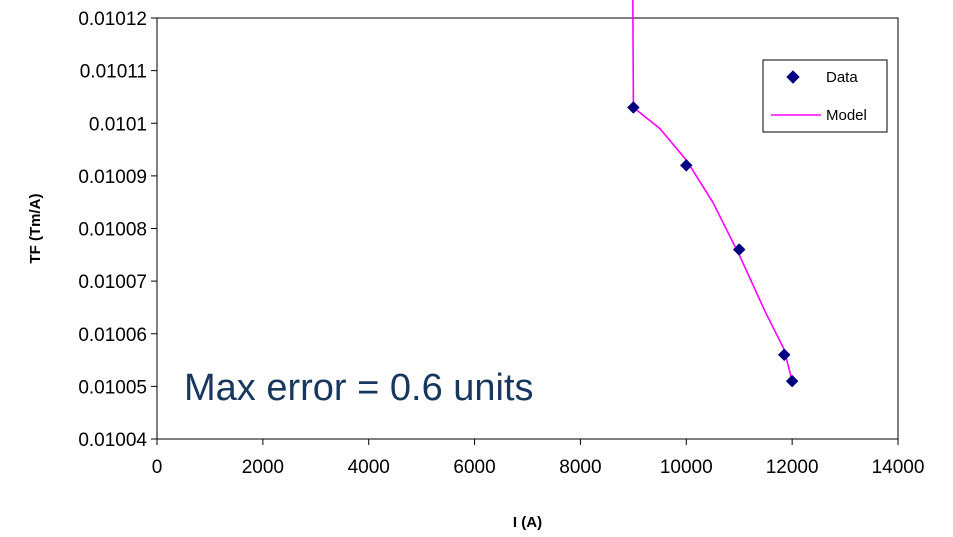 The width and height of the screenshot is (953, 537). Describe the element at coordinates (538, 458) in the screenshot. I see `x-ticks: 0 2000 4000 6000 8000 10000 12000 14000` at that location.